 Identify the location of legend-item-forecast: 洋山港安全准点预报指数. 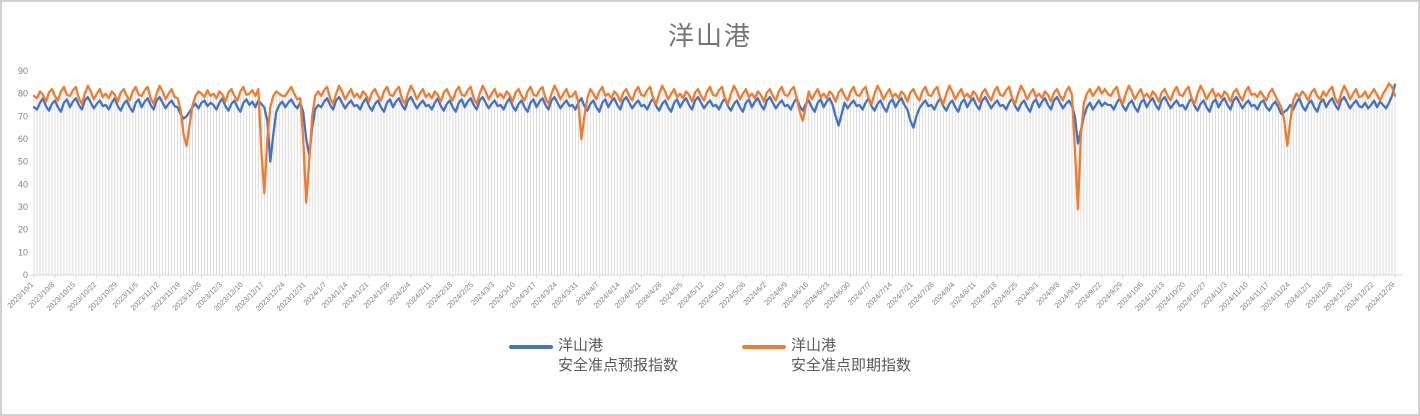
(593, 356).